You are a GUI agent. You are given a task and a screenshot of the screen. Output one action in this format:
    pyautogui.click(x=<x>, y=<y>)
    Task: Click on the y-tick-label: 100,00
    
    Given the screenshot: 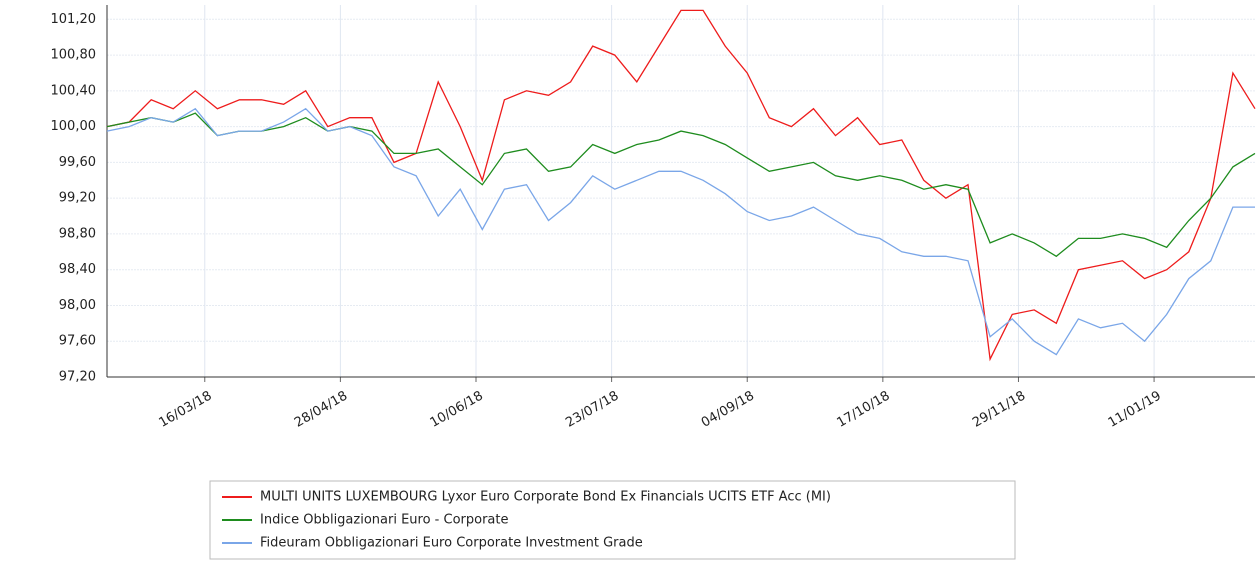 What is the action you would take?
    pyautogui.click(x=74, y=126)
    